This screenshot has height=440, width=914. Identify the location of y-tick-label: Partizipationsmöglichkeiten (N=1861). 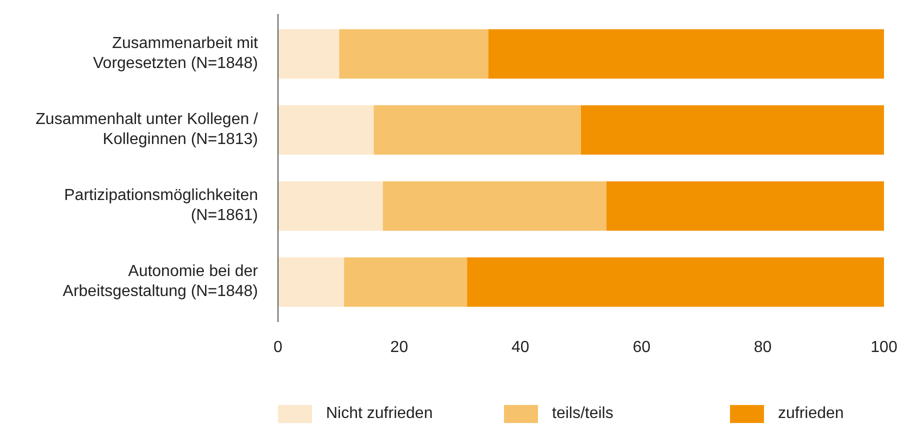
(161, 205).